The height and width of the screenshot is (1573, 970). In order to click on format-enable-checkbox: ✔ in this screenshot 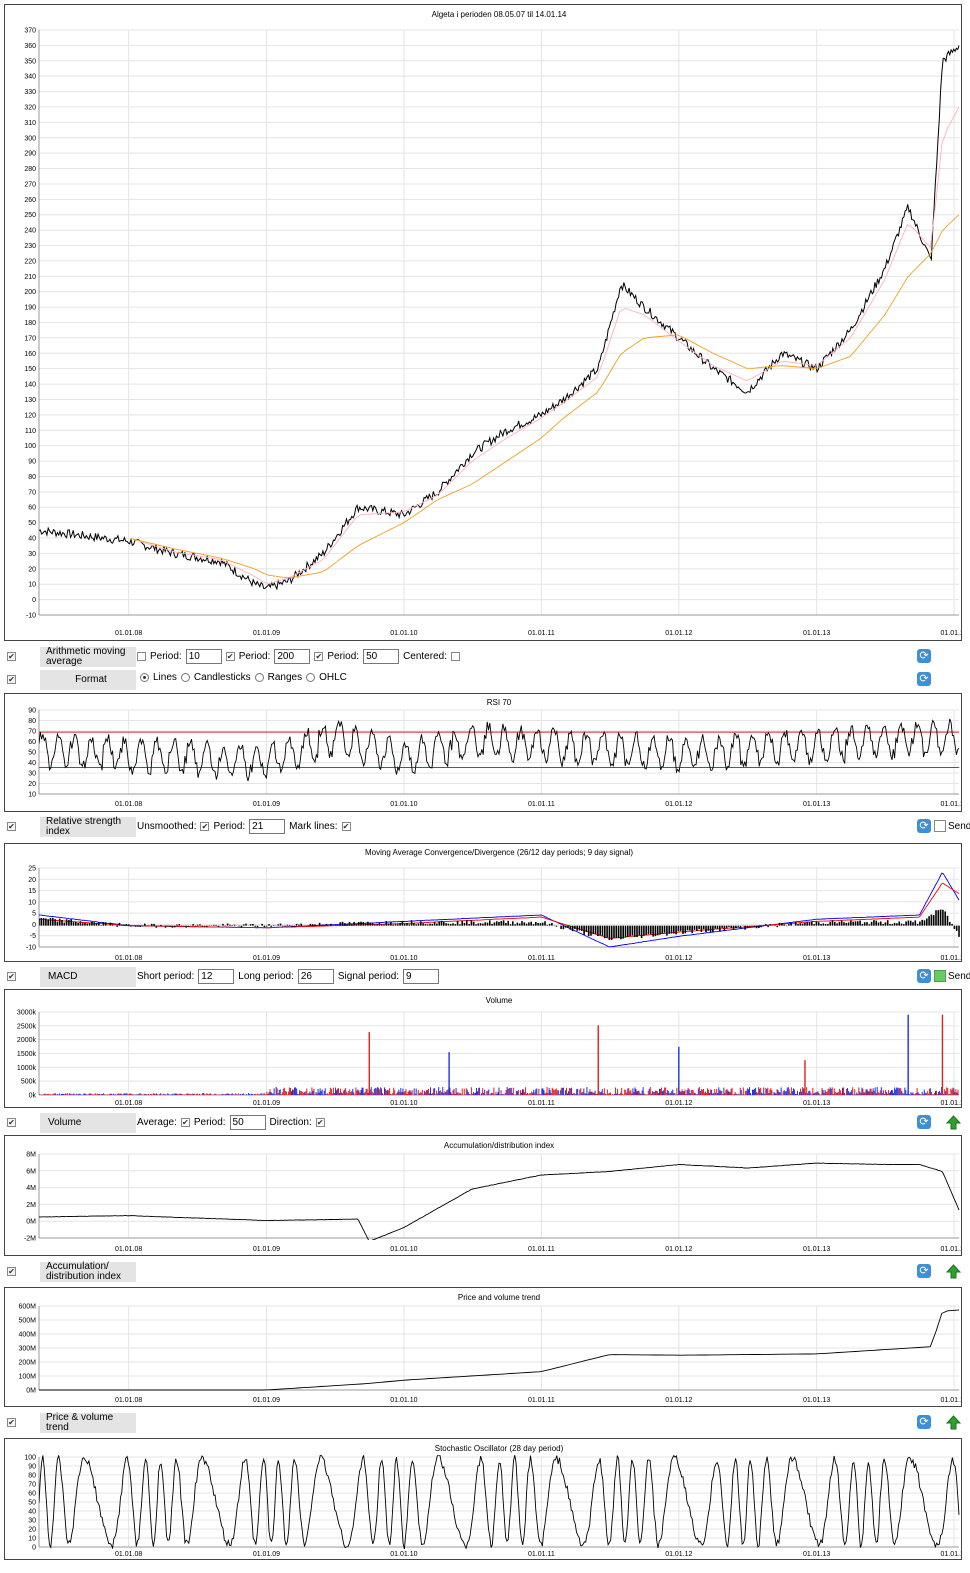, I will do `click(11, 679)`.